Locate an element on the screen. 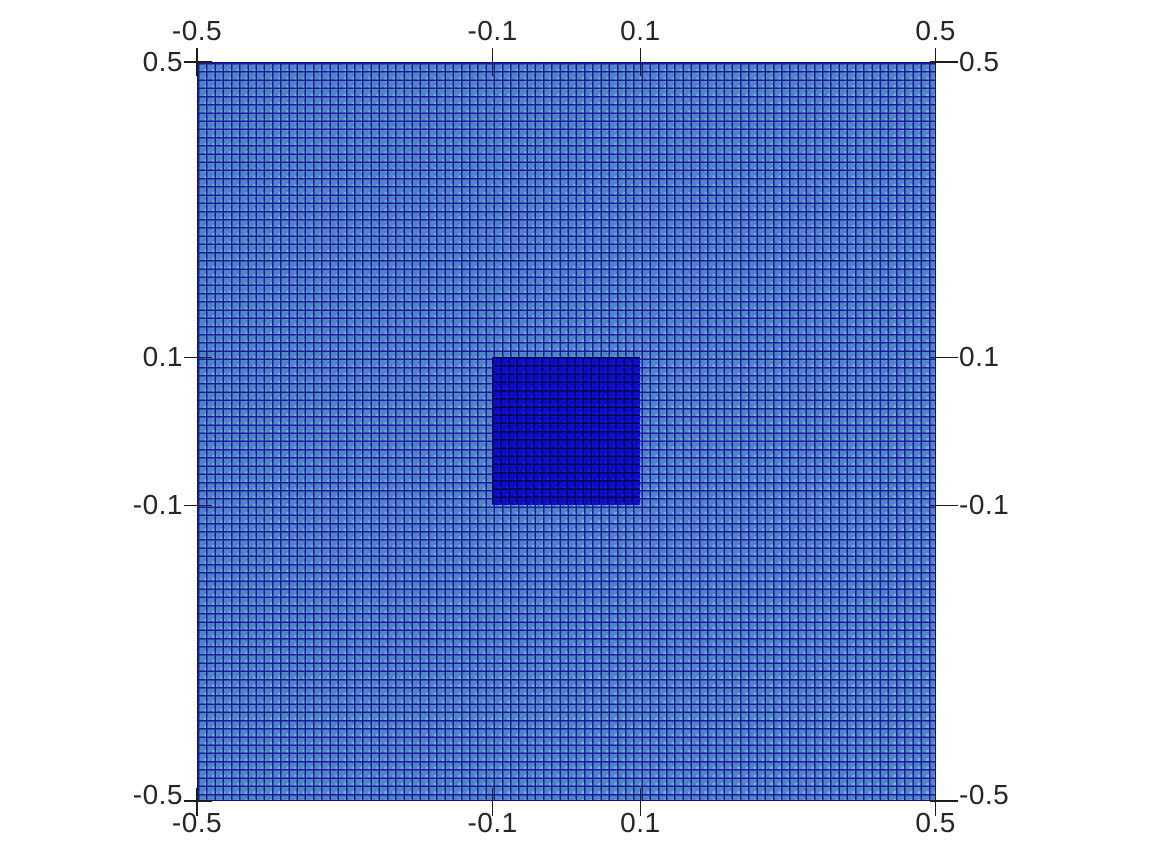  x-axis-bottom-label: 0.5 is located at coordinates (935, 822).